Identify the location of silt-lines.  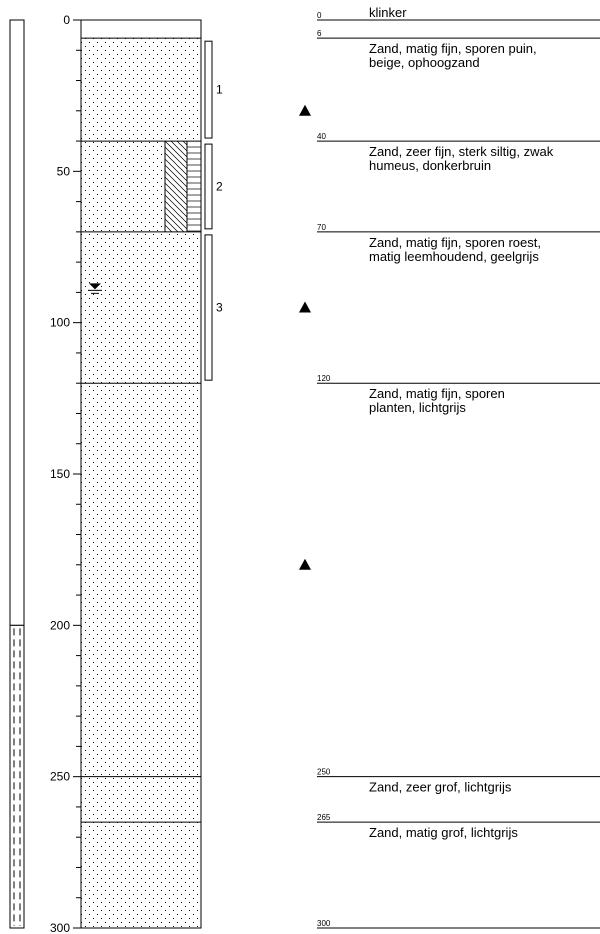
(194, 186).